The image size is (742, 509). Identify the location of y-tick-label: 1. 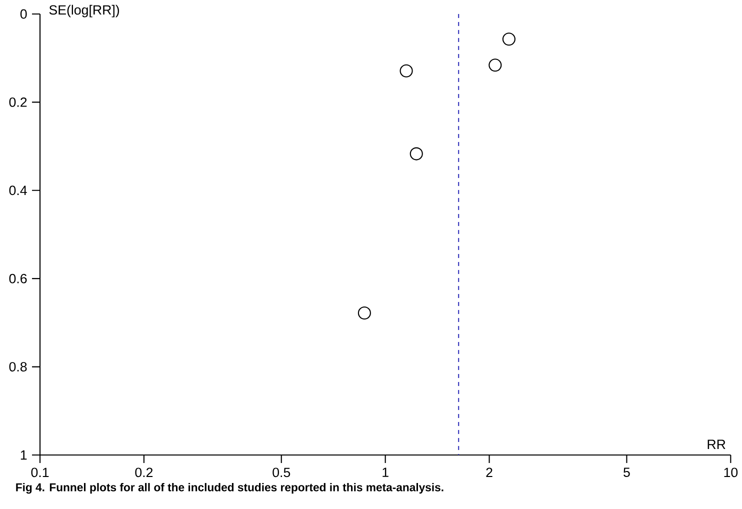
(23, 455).